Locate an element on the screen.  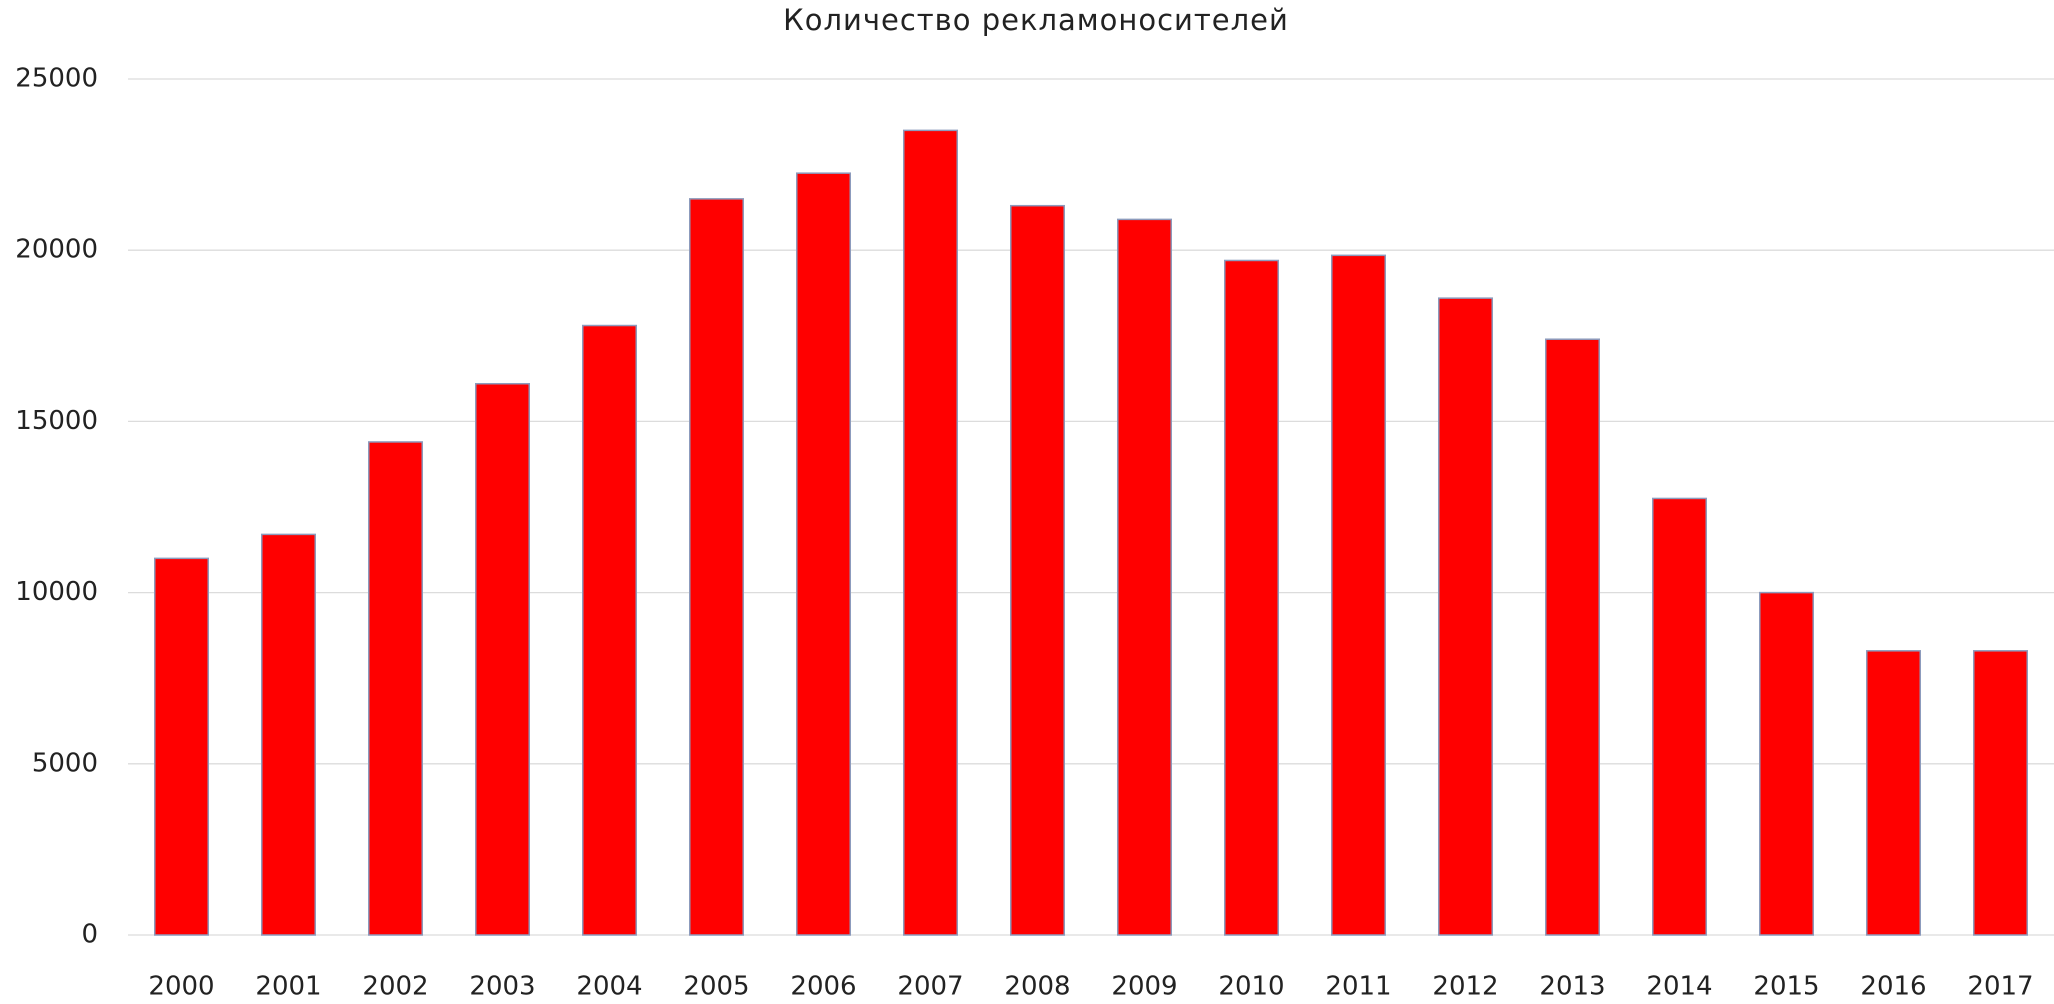
x-tick-label: 2001 is located at coordinates (288, 987).